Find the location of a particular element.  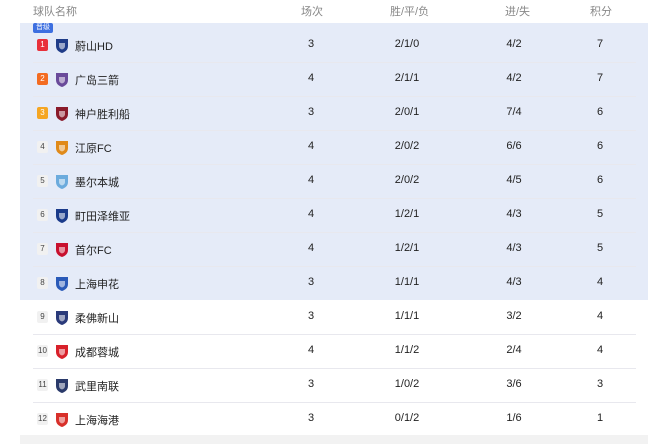

table-row: 9 柔佛新山 3 1/1/1 3/2 4 is located at coordinates (334, 317).